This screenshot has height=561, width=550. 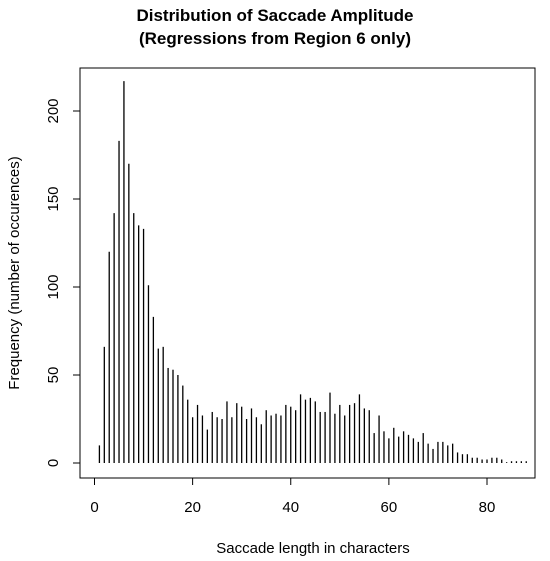 What do you see at coordinates (275, 38) in the screenshot?
I see `chart-subtitle: (Regressions from Region 6 only)` at bounding box center [275, 38].